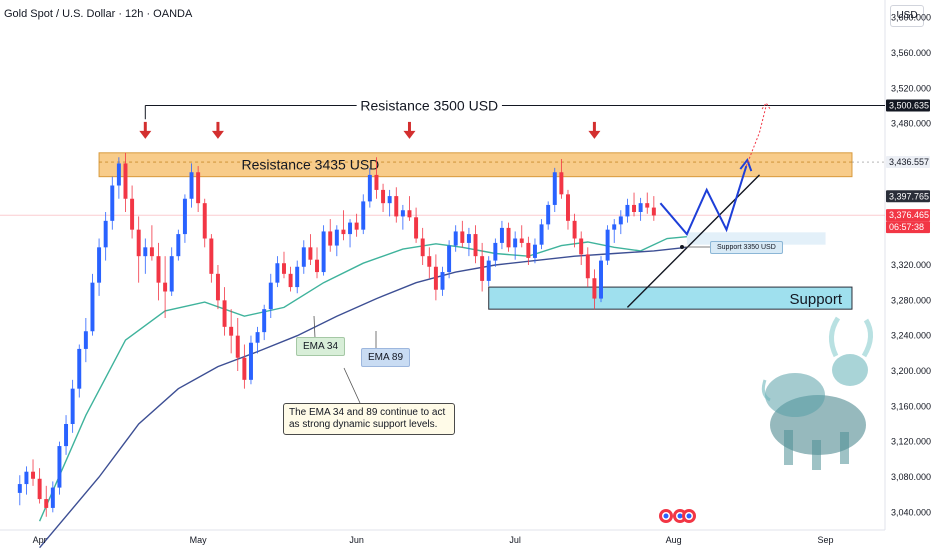  I want to click on price-tag-label: 06:57:38, so click(906, 227).